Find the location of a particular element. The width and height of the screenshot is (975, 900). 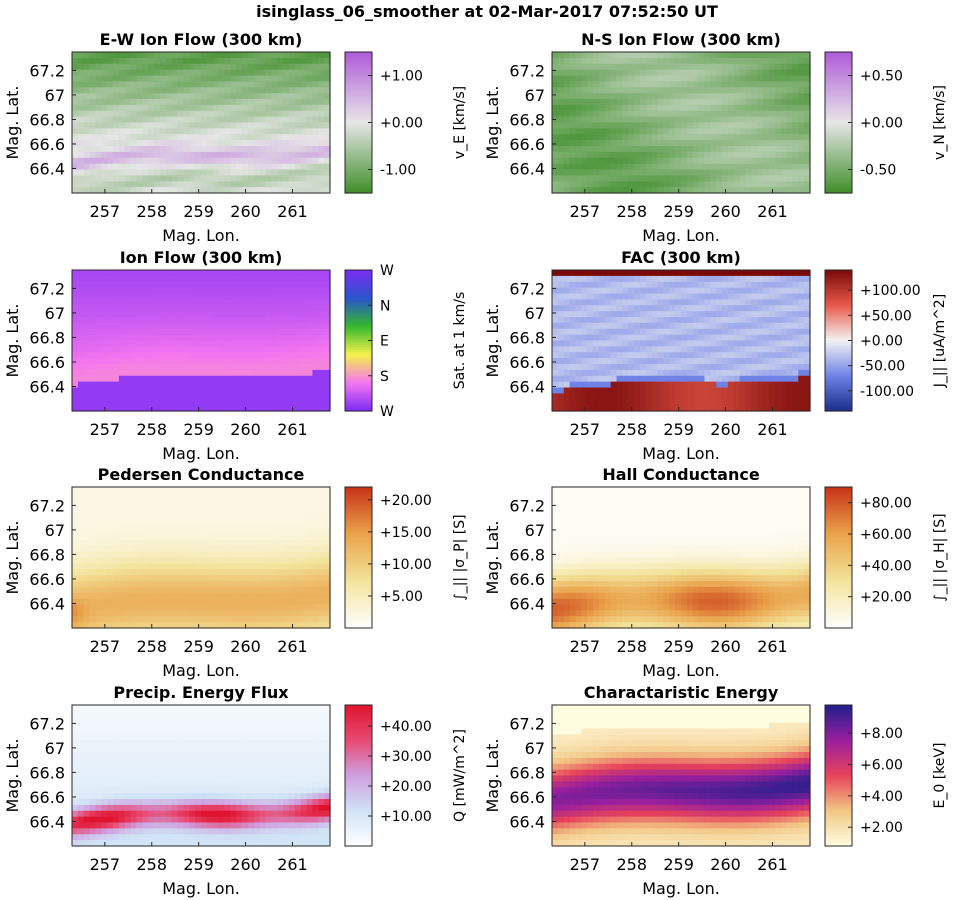

x-tick-label: 260 is located at coordinates (725, 429).